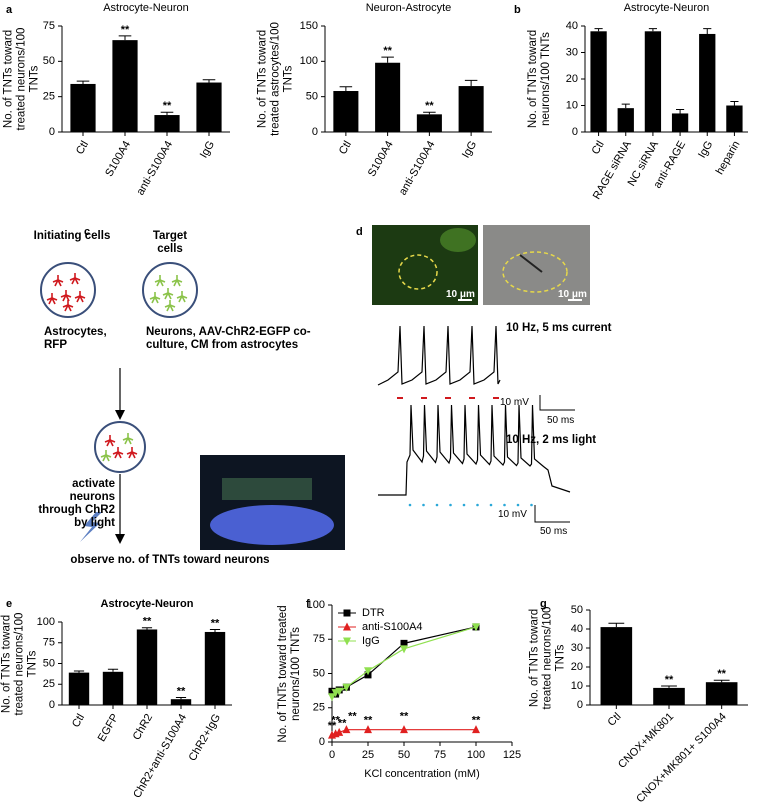  I want to click on panel-label: e, so click(9, 604).